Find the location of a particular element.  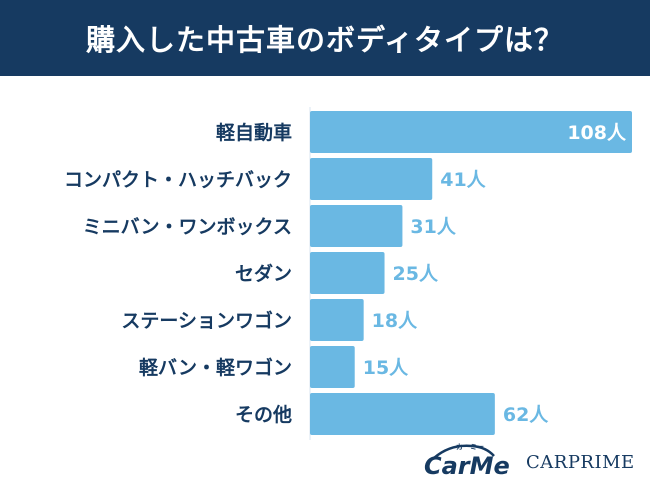

category-label-3: セダン is located at coordinates (263, 273).